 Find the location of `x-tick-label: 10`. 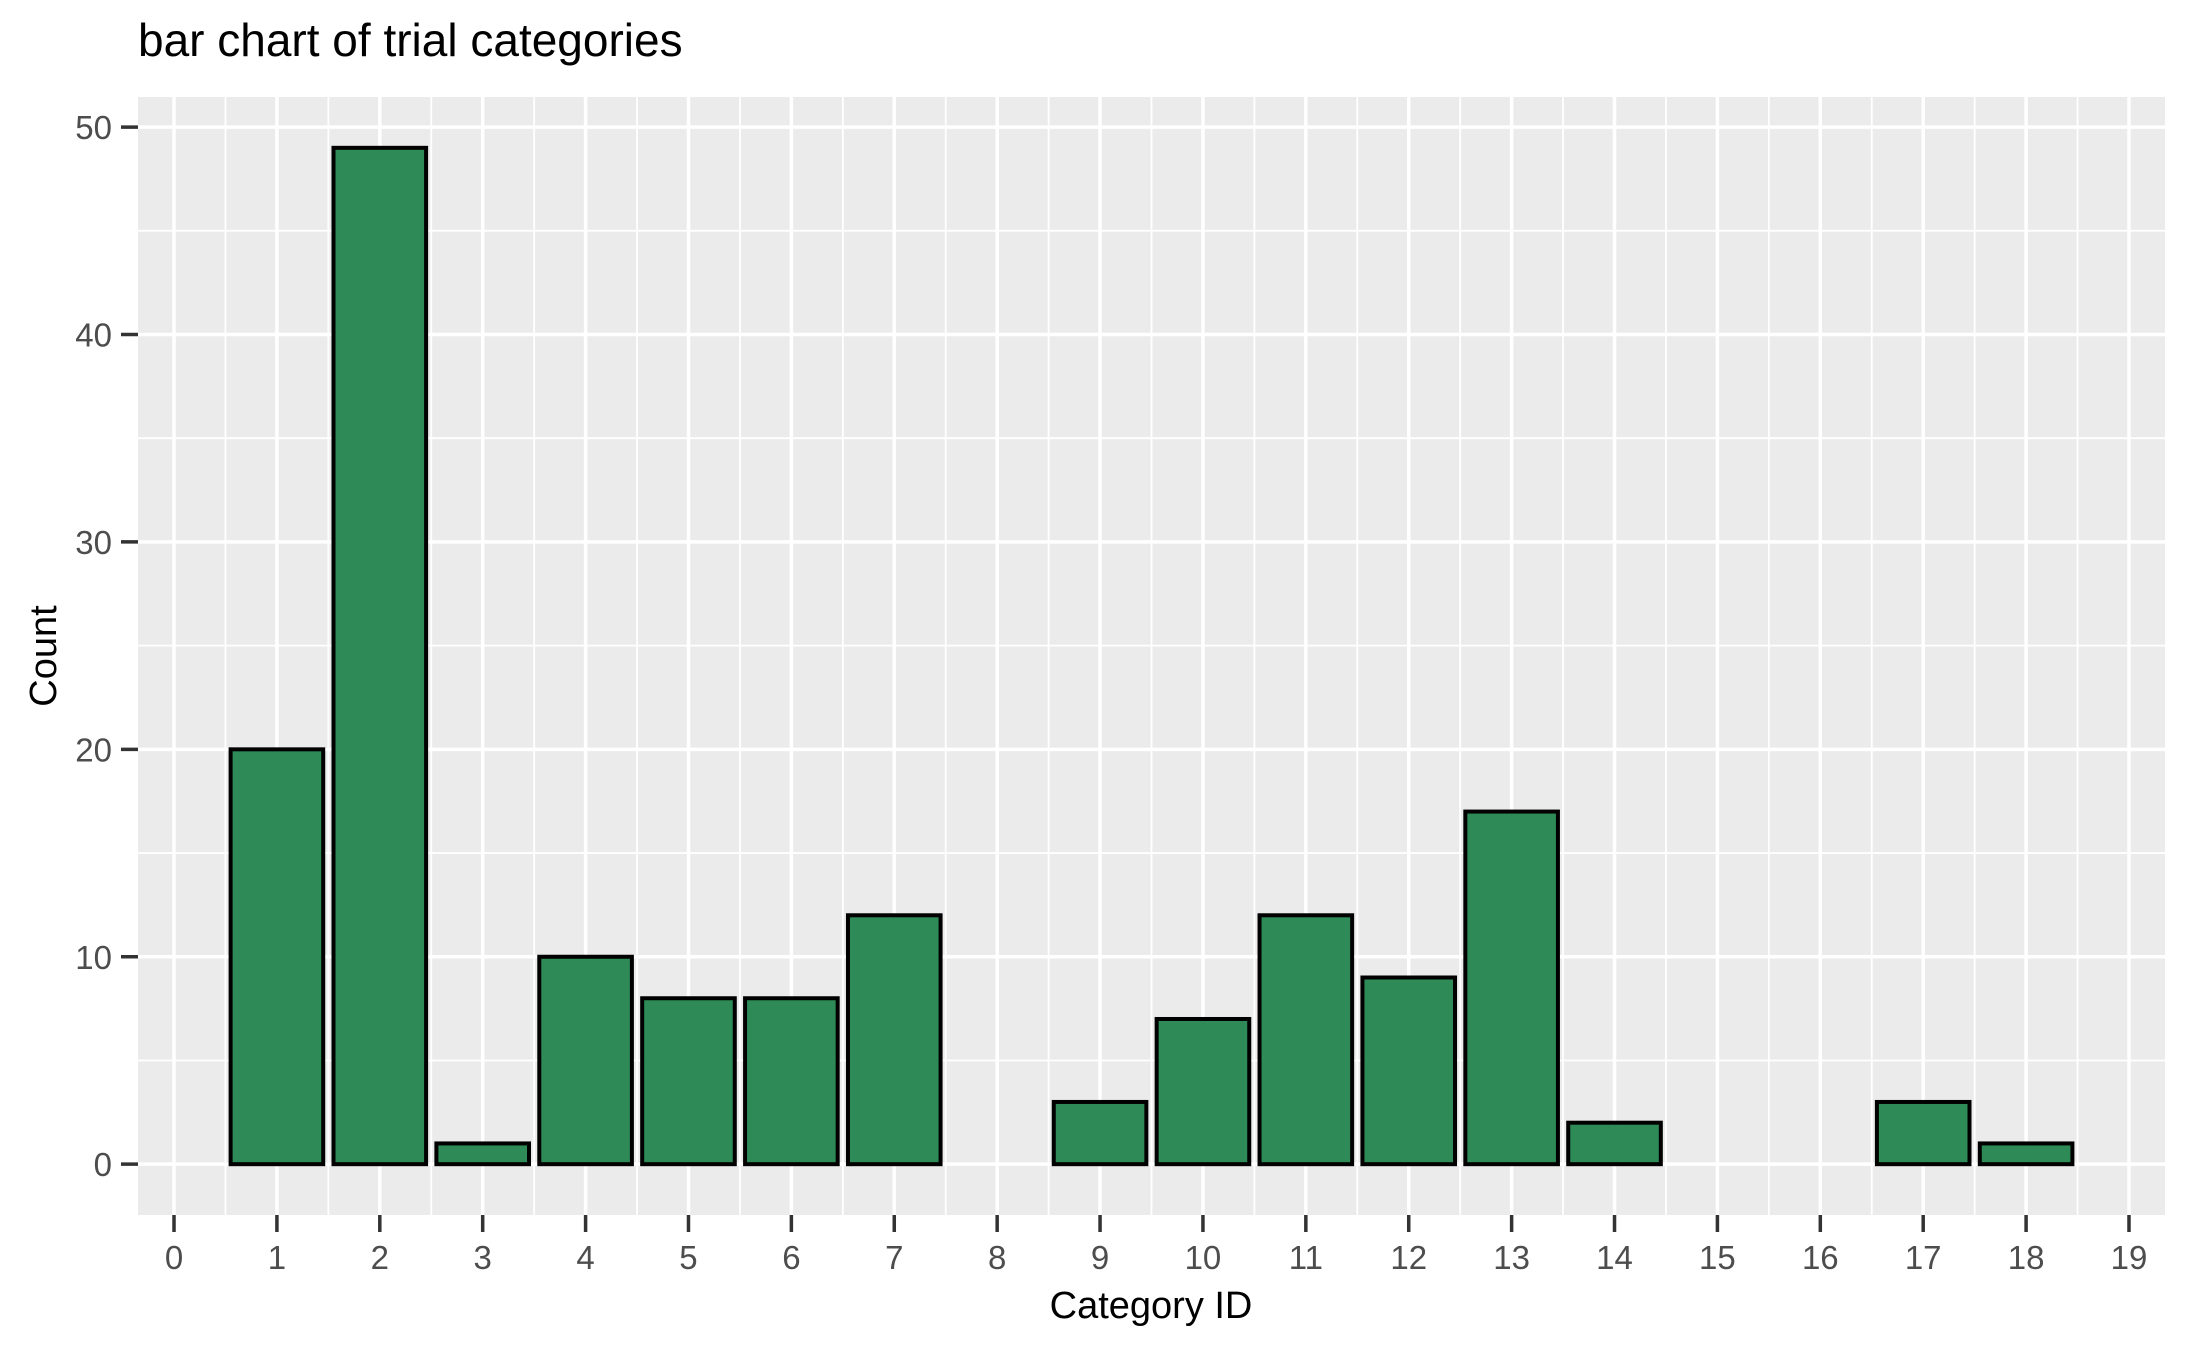

x-tick-label: 10 is located at coordinates (1203, 1257).